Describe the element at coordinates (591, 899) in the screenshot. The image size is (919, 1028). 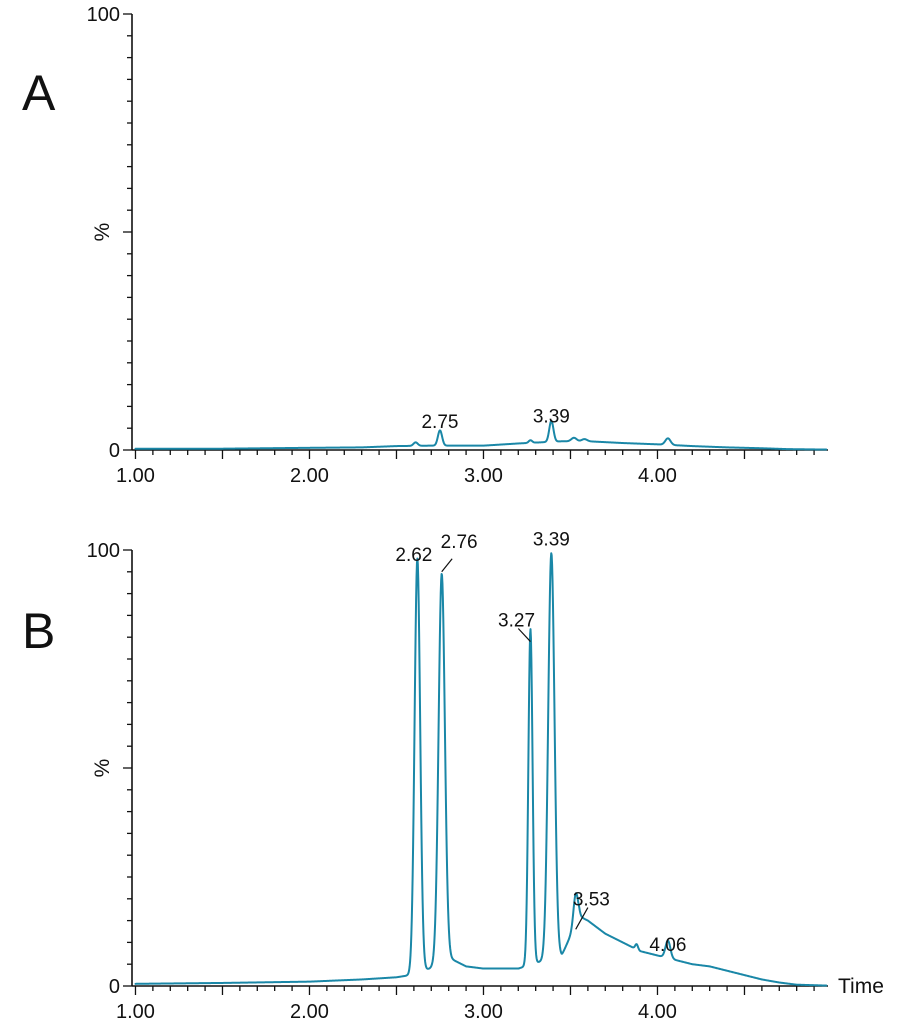
I see `peak-label: 3.53` at that location.